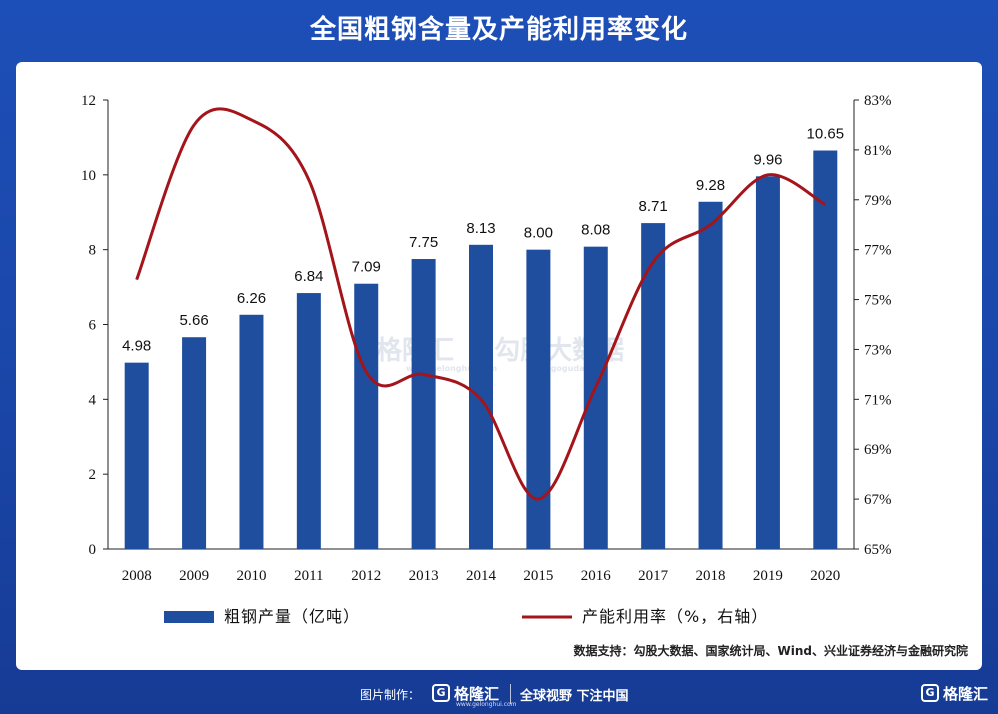 Image resolution: width=998 pixels, height=714 pixels. What do you see at coordinates (390, 695) in the screenshot?
I see `footer-prefix: 图片制作：` at bounding box center [390, 695].